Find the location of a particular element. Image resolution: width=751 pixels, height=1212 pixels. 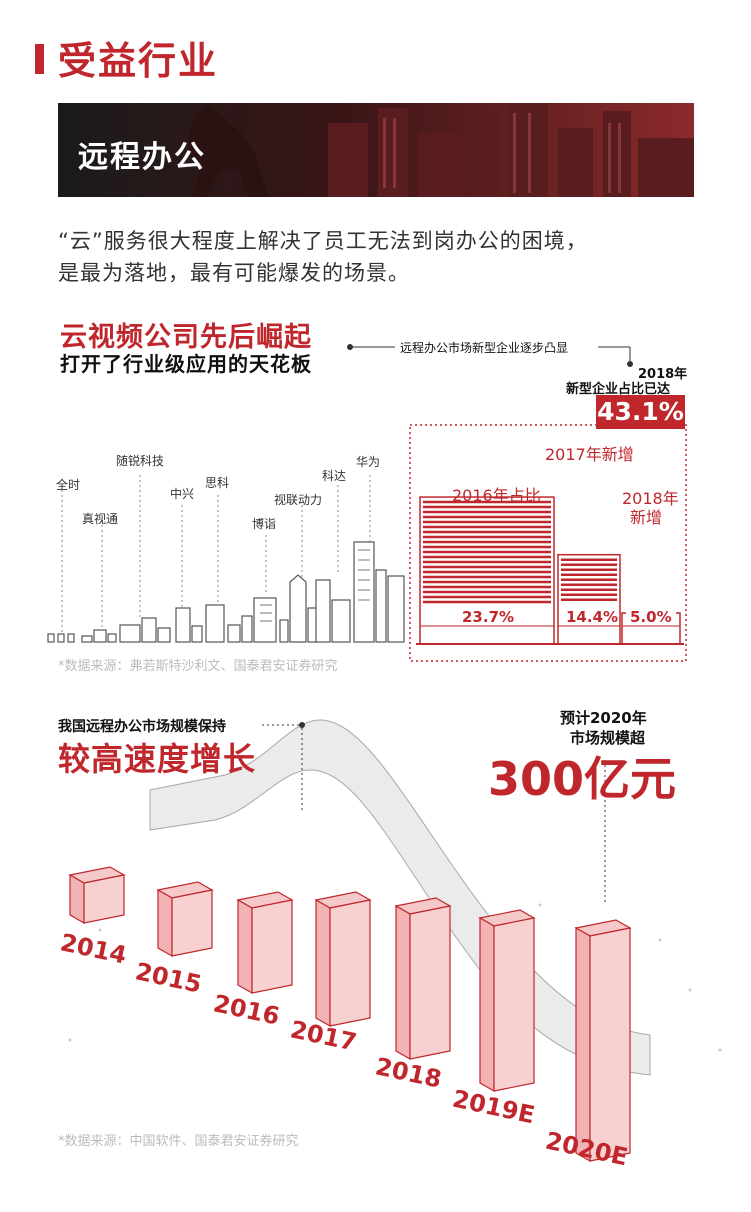

share-chart is located at coordinates (548, 543).